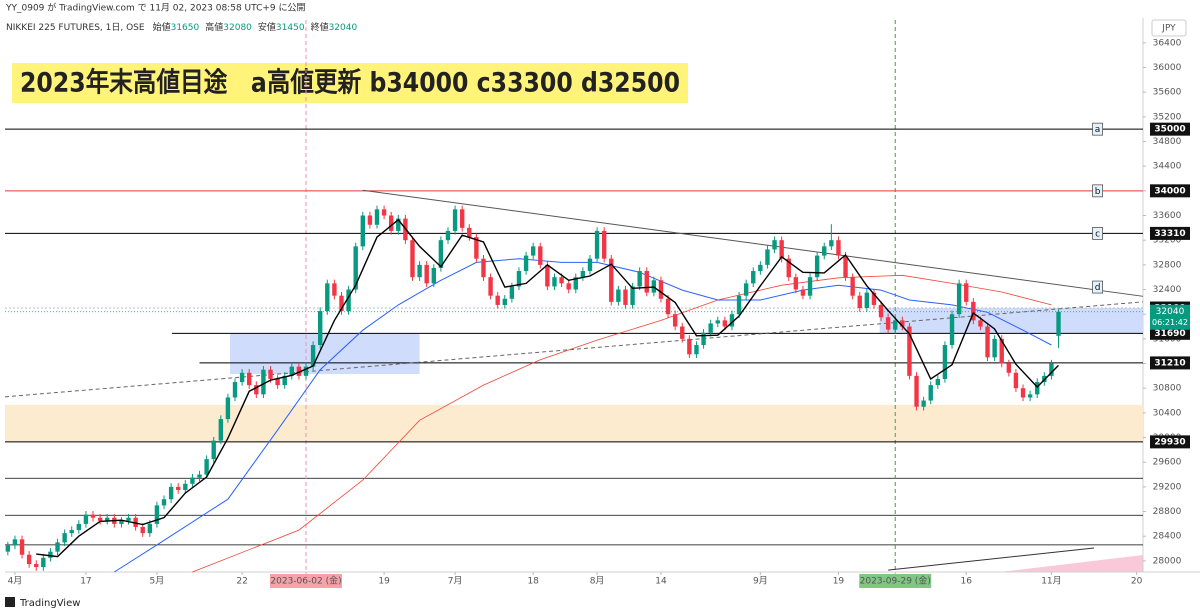 The image size is (1200, 614). I want to click on title-box, so click(350, 83).